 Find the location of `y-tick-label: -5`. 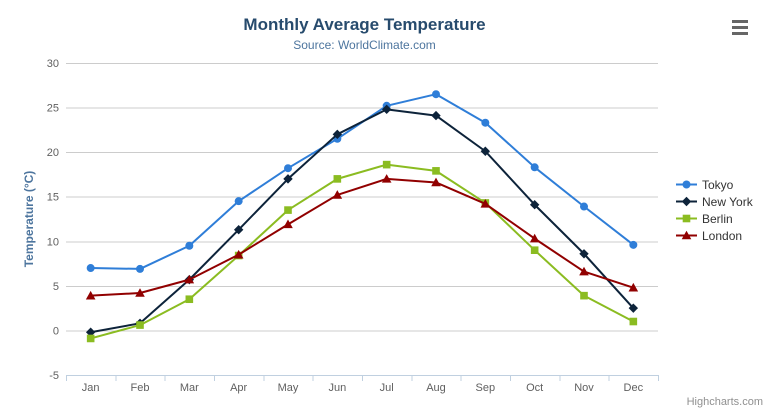

y-tick-label: -5 is located at coordinates (54, 376).